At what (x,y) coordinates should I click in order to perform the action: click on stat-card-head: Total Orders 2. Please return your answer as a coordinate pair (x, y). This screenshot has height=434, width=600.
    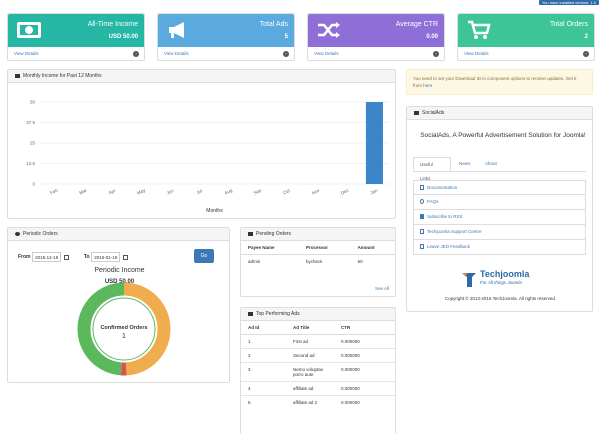
    Looking at the image, I should click on (526, 30).